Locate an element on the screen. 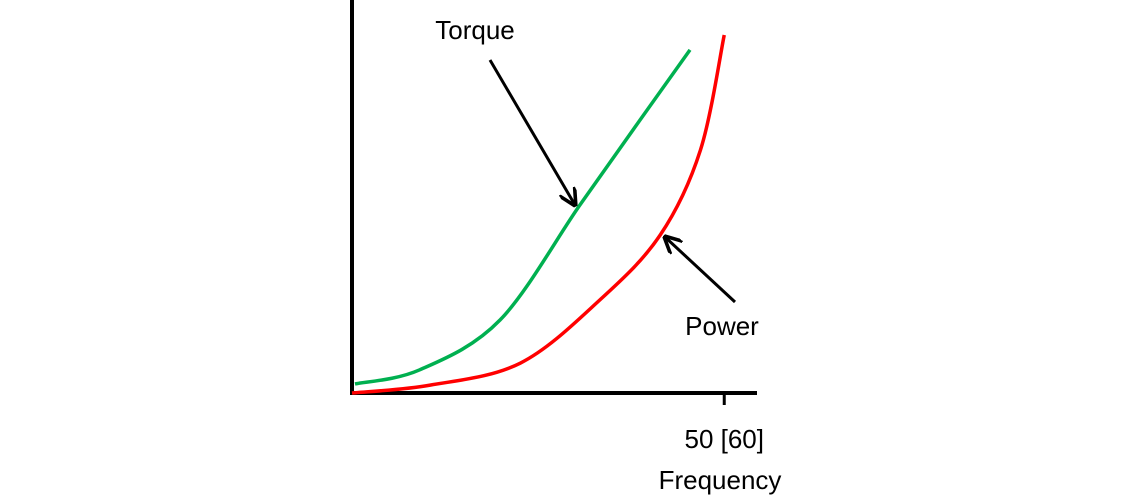 This screenshot has width=1140, height=497. power-arrow is located at coordinates (701, 270).